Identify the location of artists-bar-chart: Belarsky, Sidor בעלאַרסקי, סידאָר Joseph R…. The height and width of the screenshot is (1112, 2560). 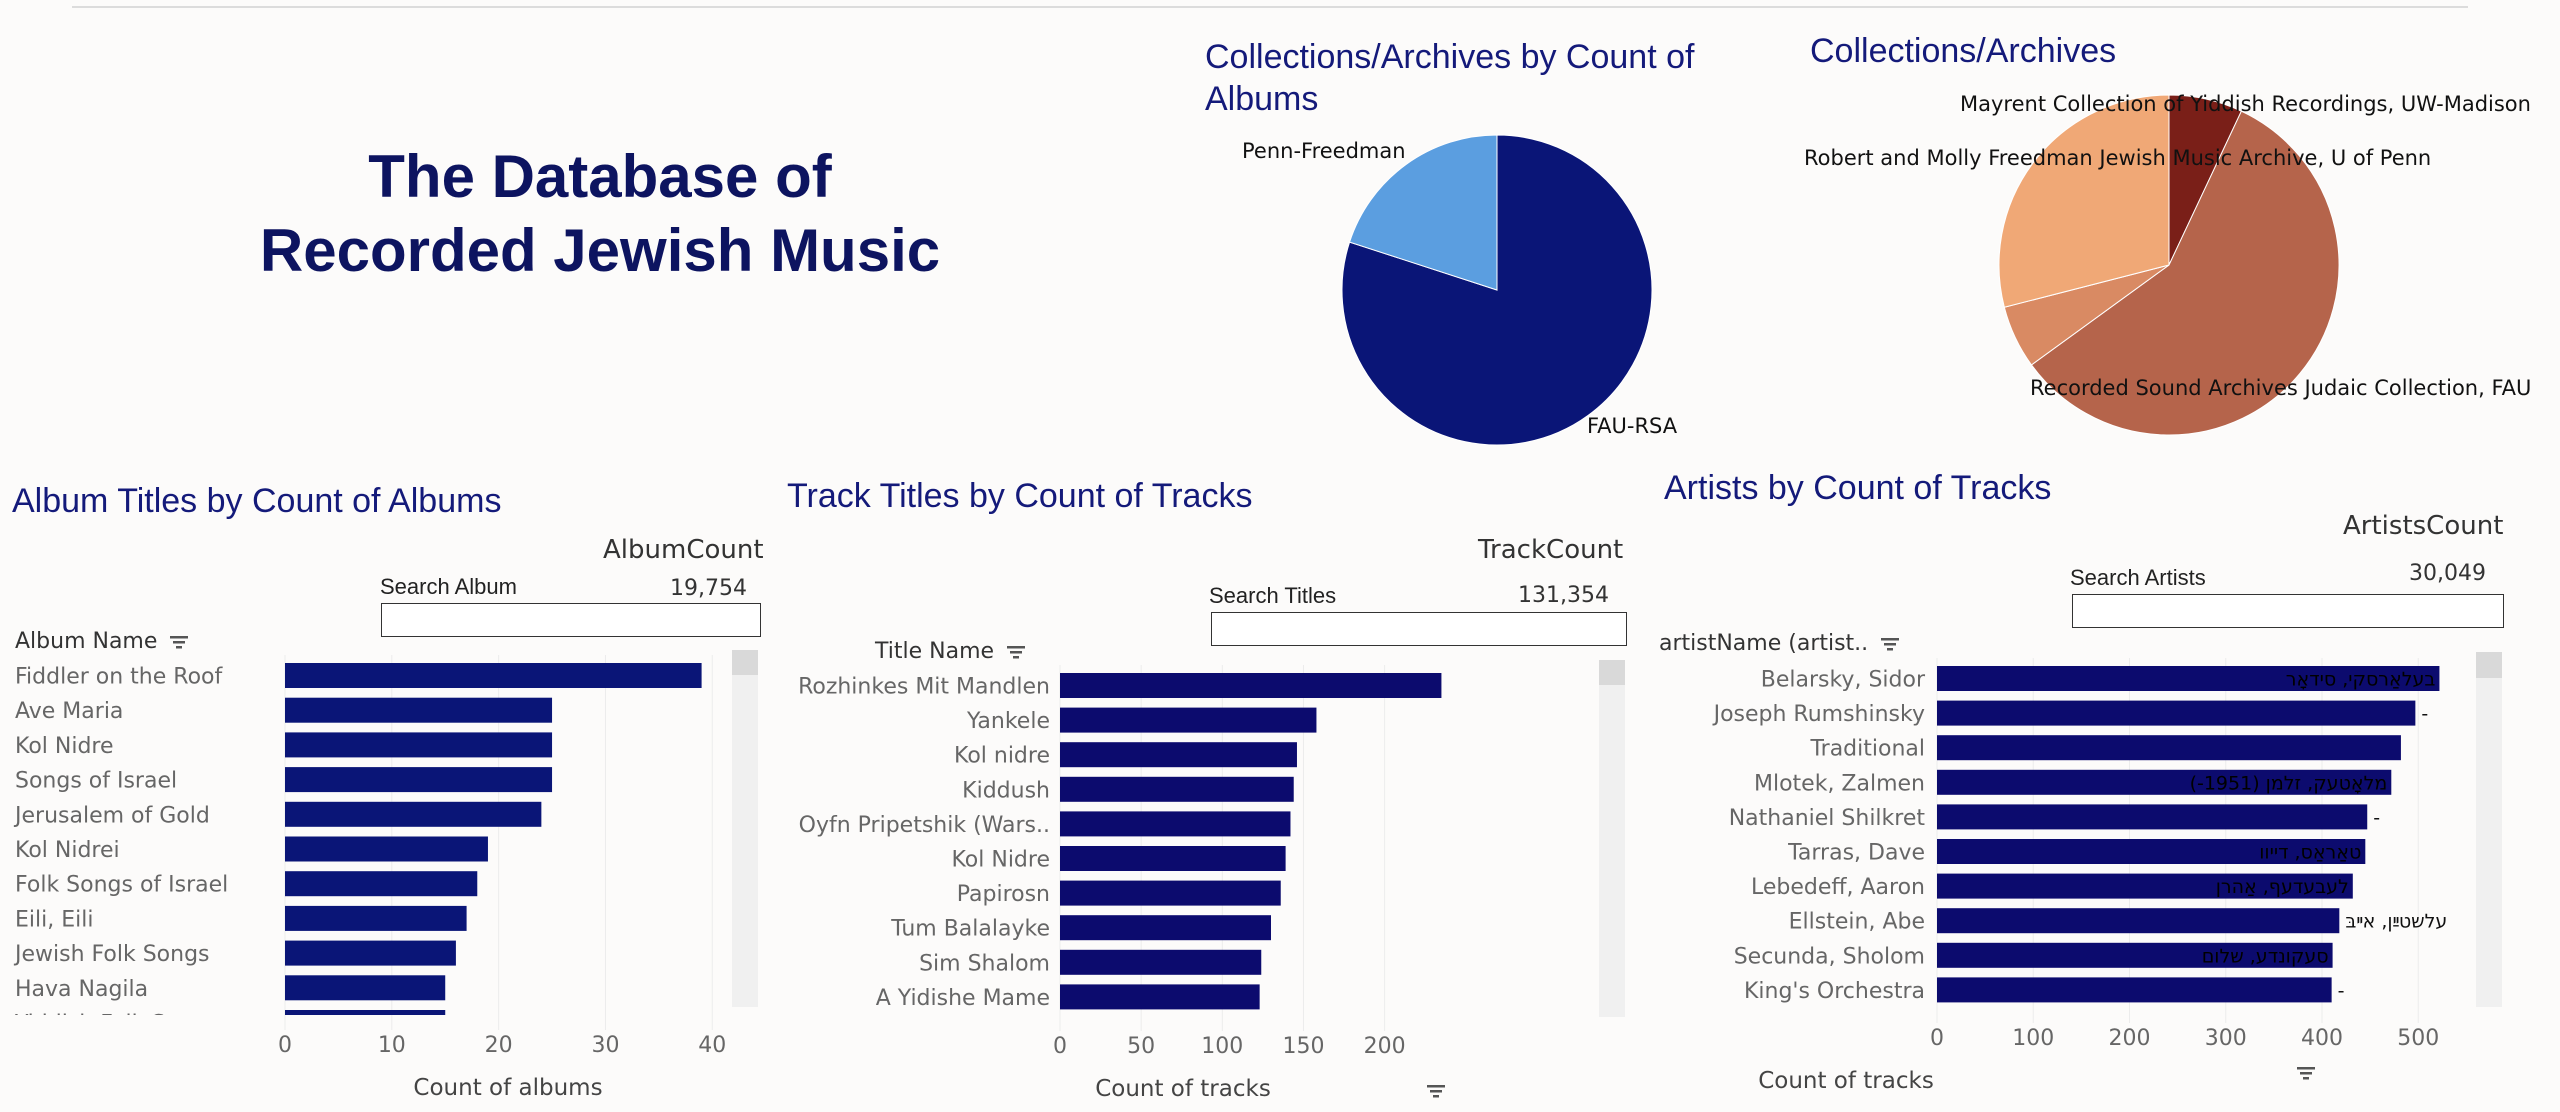
(2095, 875).